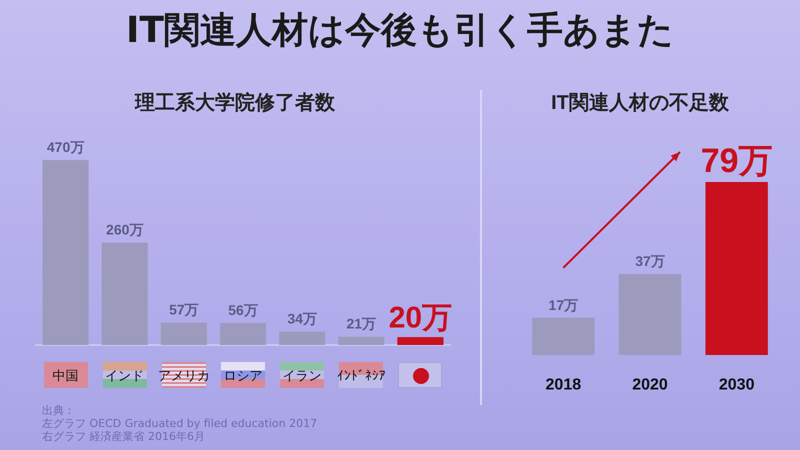 The height and width of the screenshot is (450, 800). I want to click on text: 右グラフ 経済産業省 2016年6月, so click(124, 436).